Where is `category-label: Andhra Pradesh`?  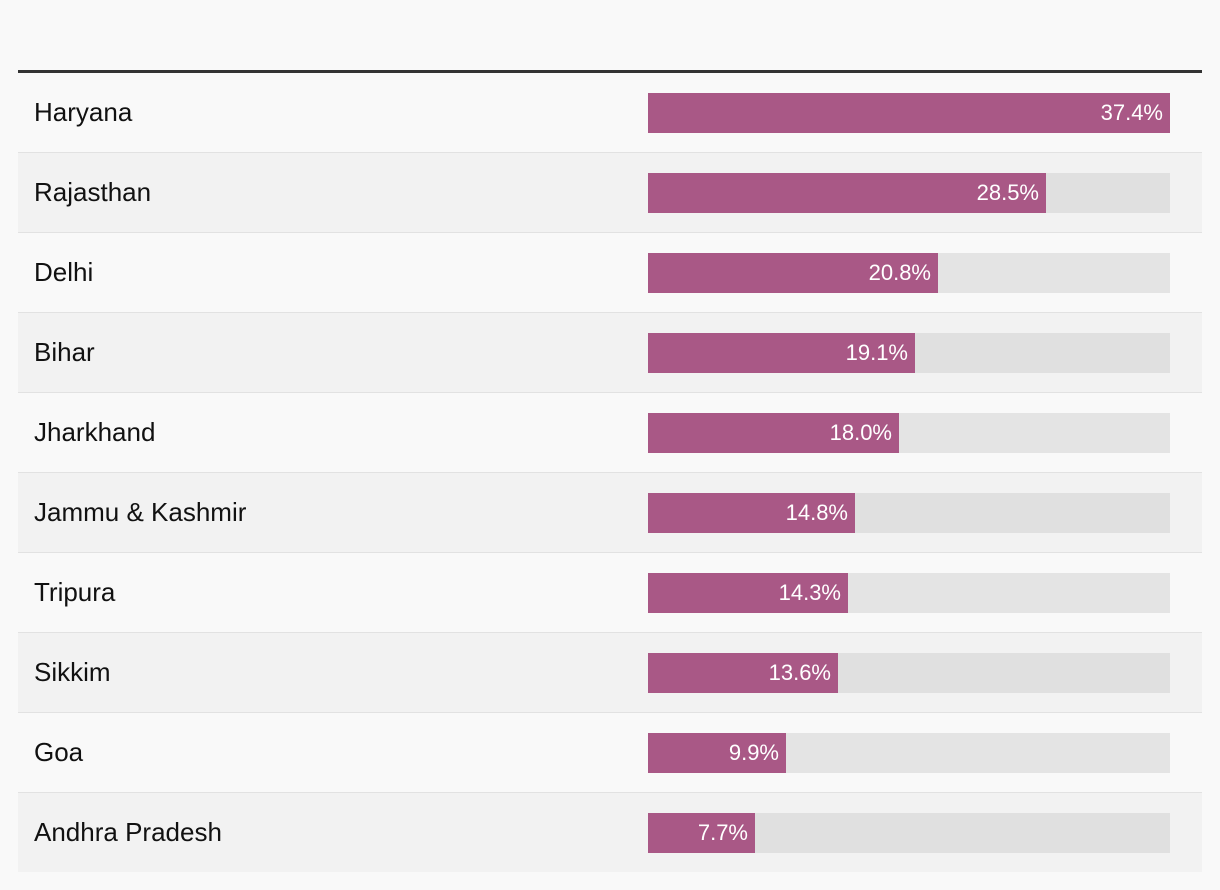
category-label: Andhra Pradesh is located at coordinates (128, 832).